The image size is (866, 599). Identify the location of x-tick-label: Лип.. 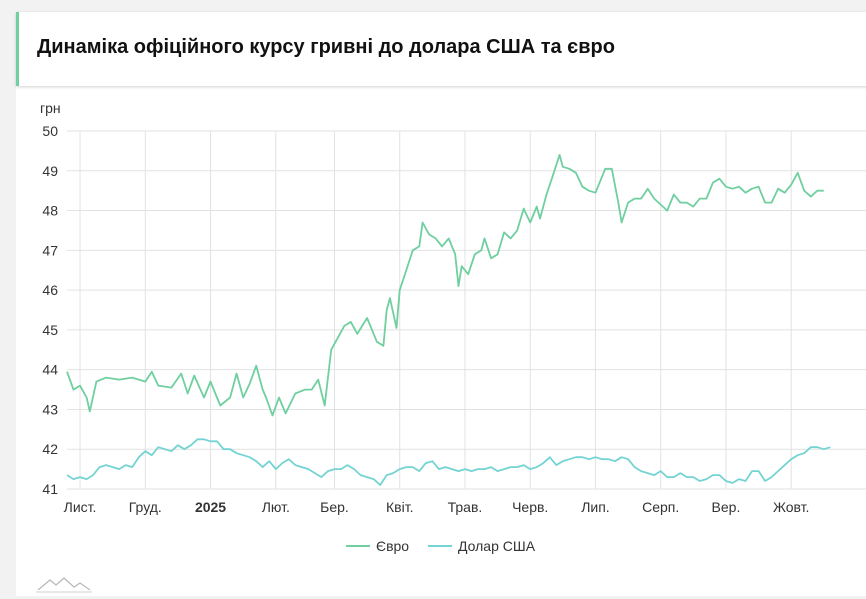
(595, 507).